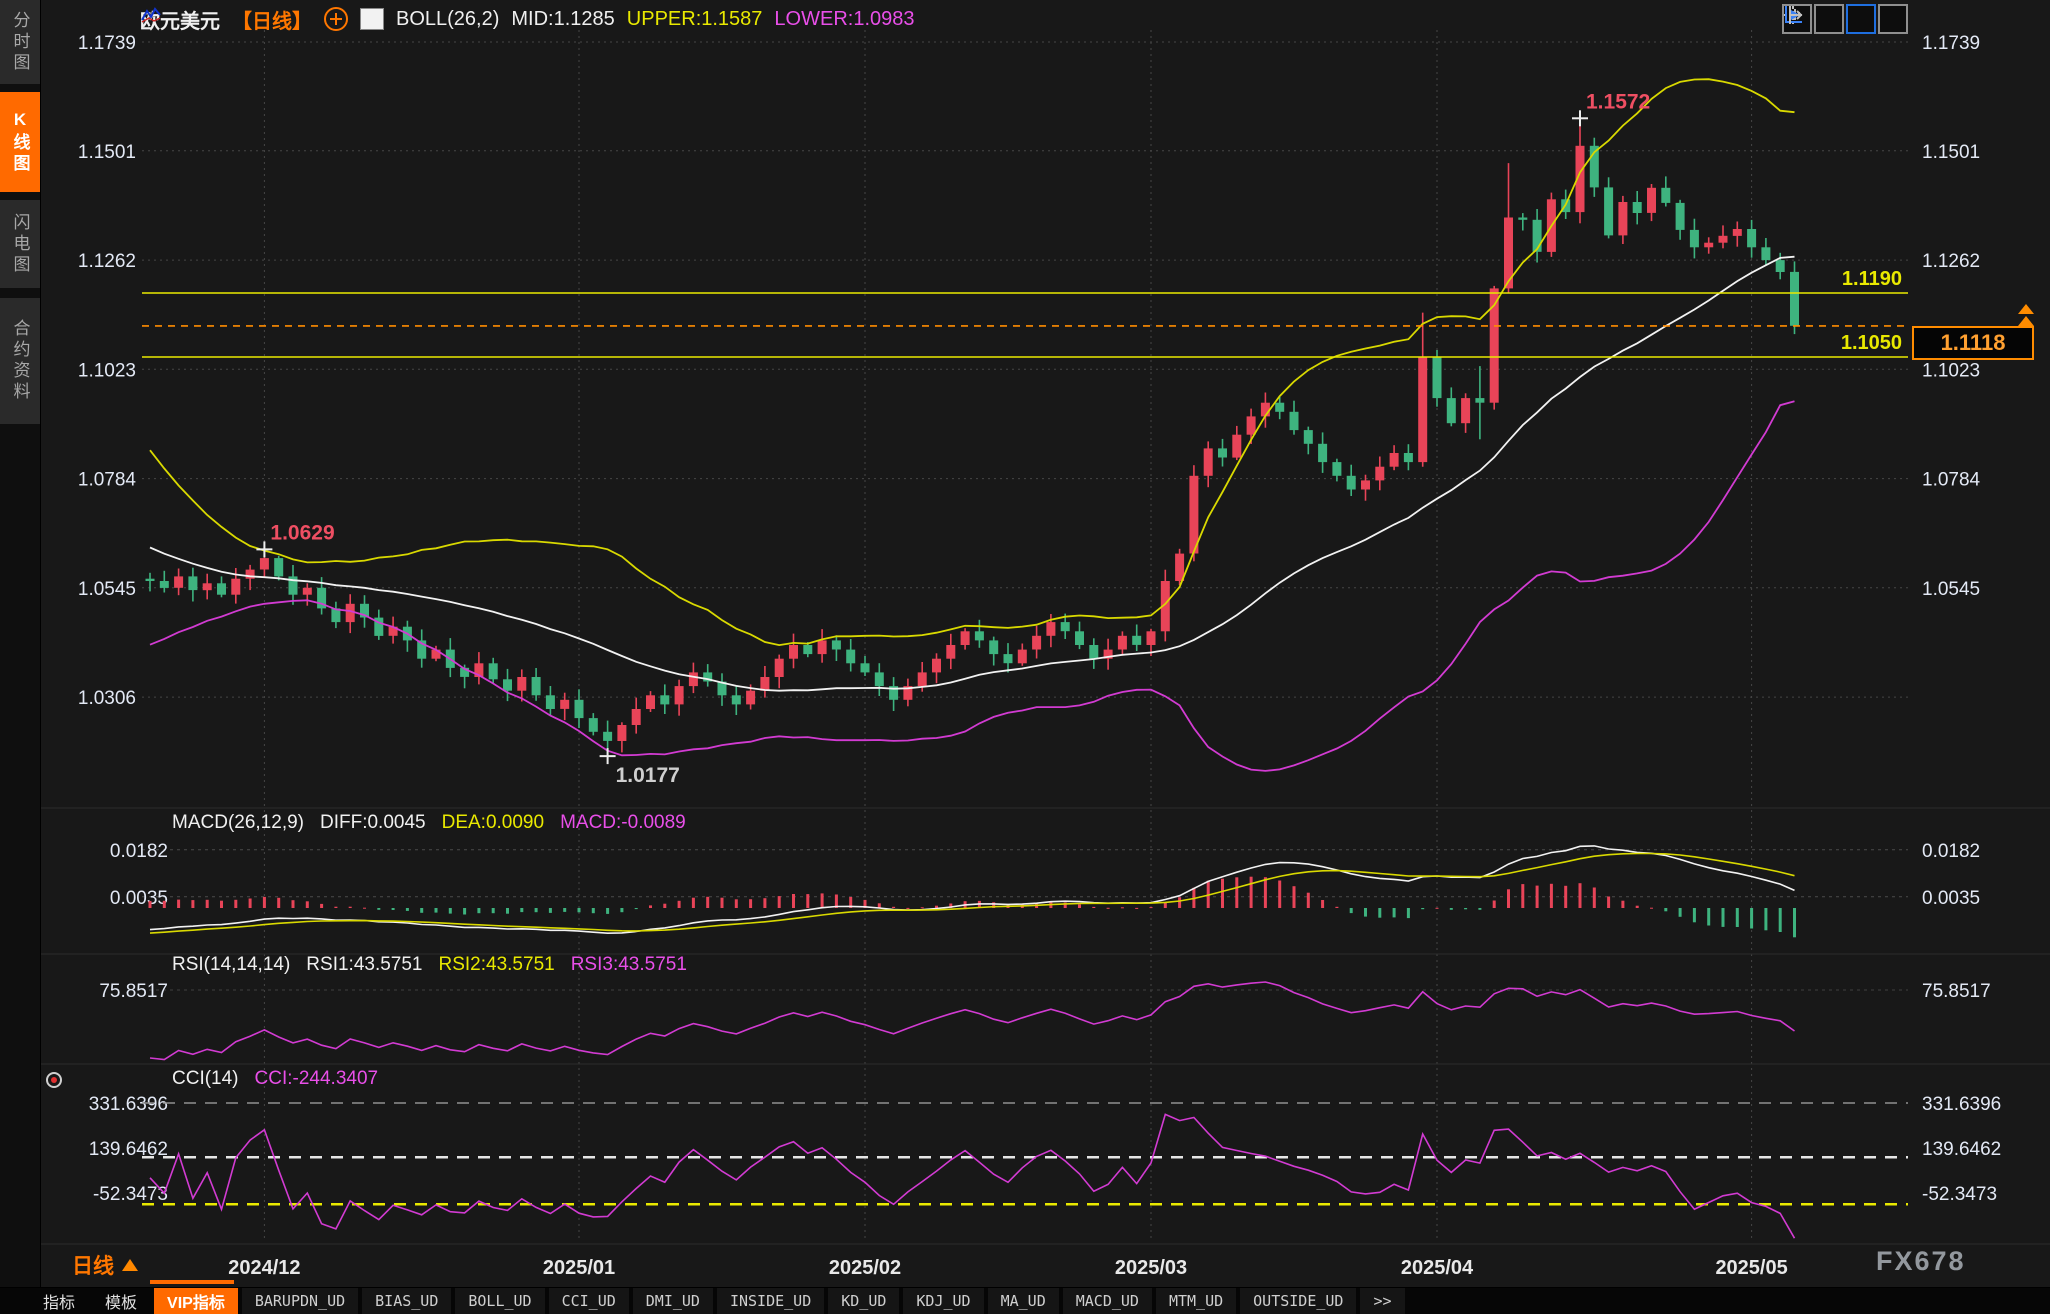 Image resolution: width=2050 pixels, height=1314 pixels. I want to click on cci-title: CCI(14), so click(205, 1078).